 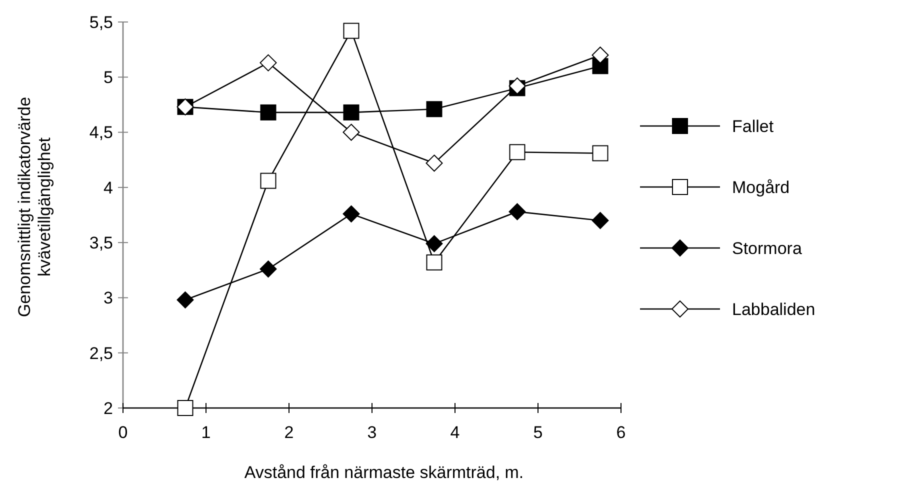 I want to click on y-tick-label: 2, so click(x=108, y=408).